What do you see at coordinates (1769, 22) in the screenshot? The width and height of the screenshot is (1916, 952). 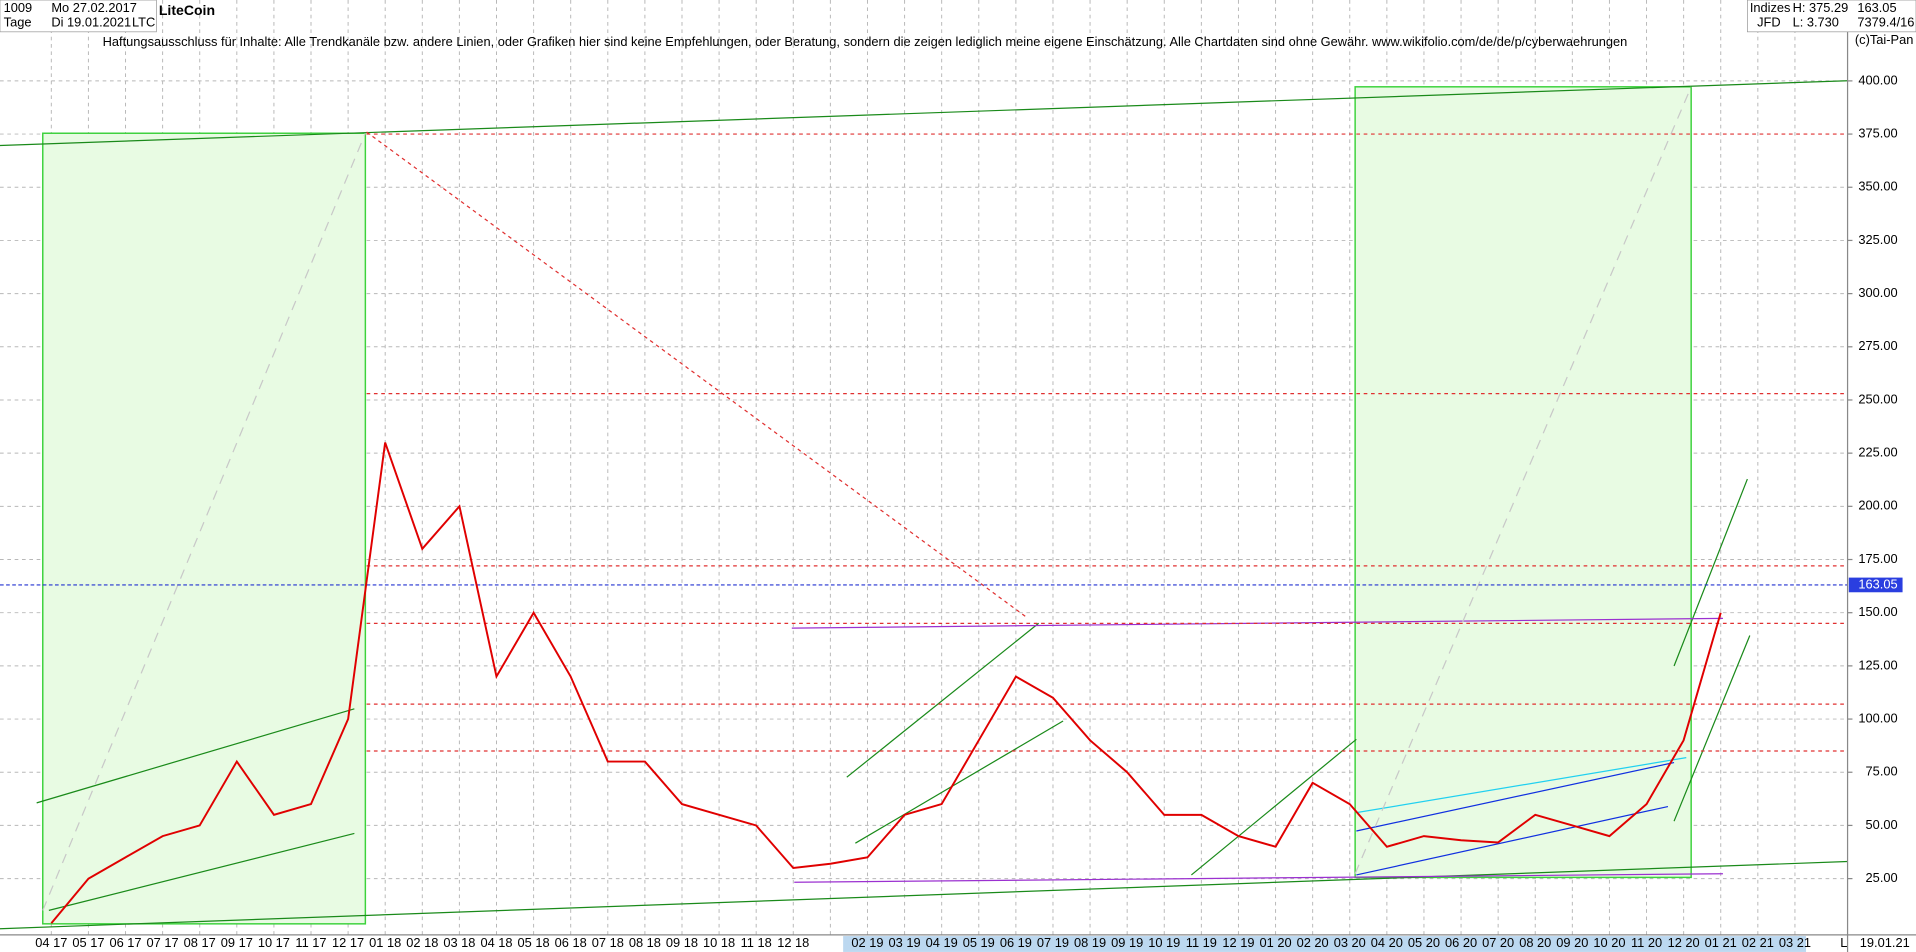 I see `header-broker: JFD` at bounding box center [1769, 22].